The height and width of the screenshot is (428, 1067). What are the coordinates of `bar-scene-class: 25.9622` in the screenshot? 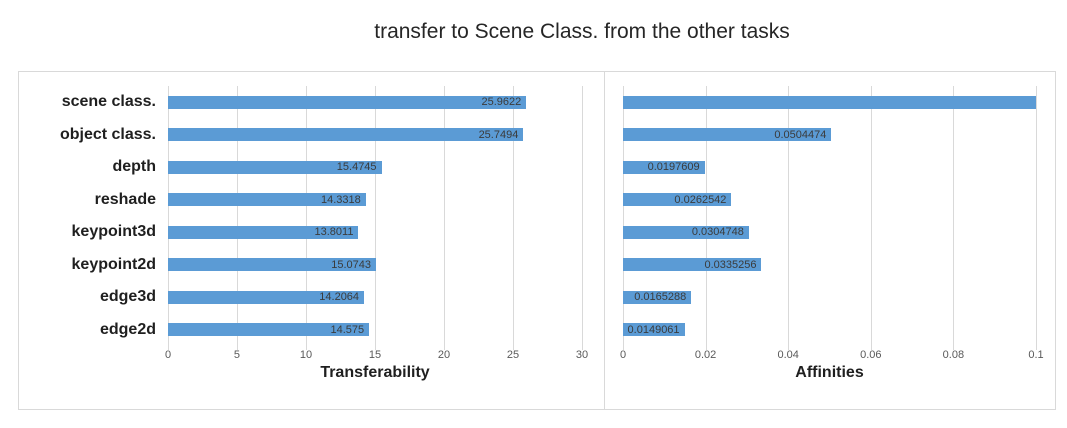 It's located at (347, 102).